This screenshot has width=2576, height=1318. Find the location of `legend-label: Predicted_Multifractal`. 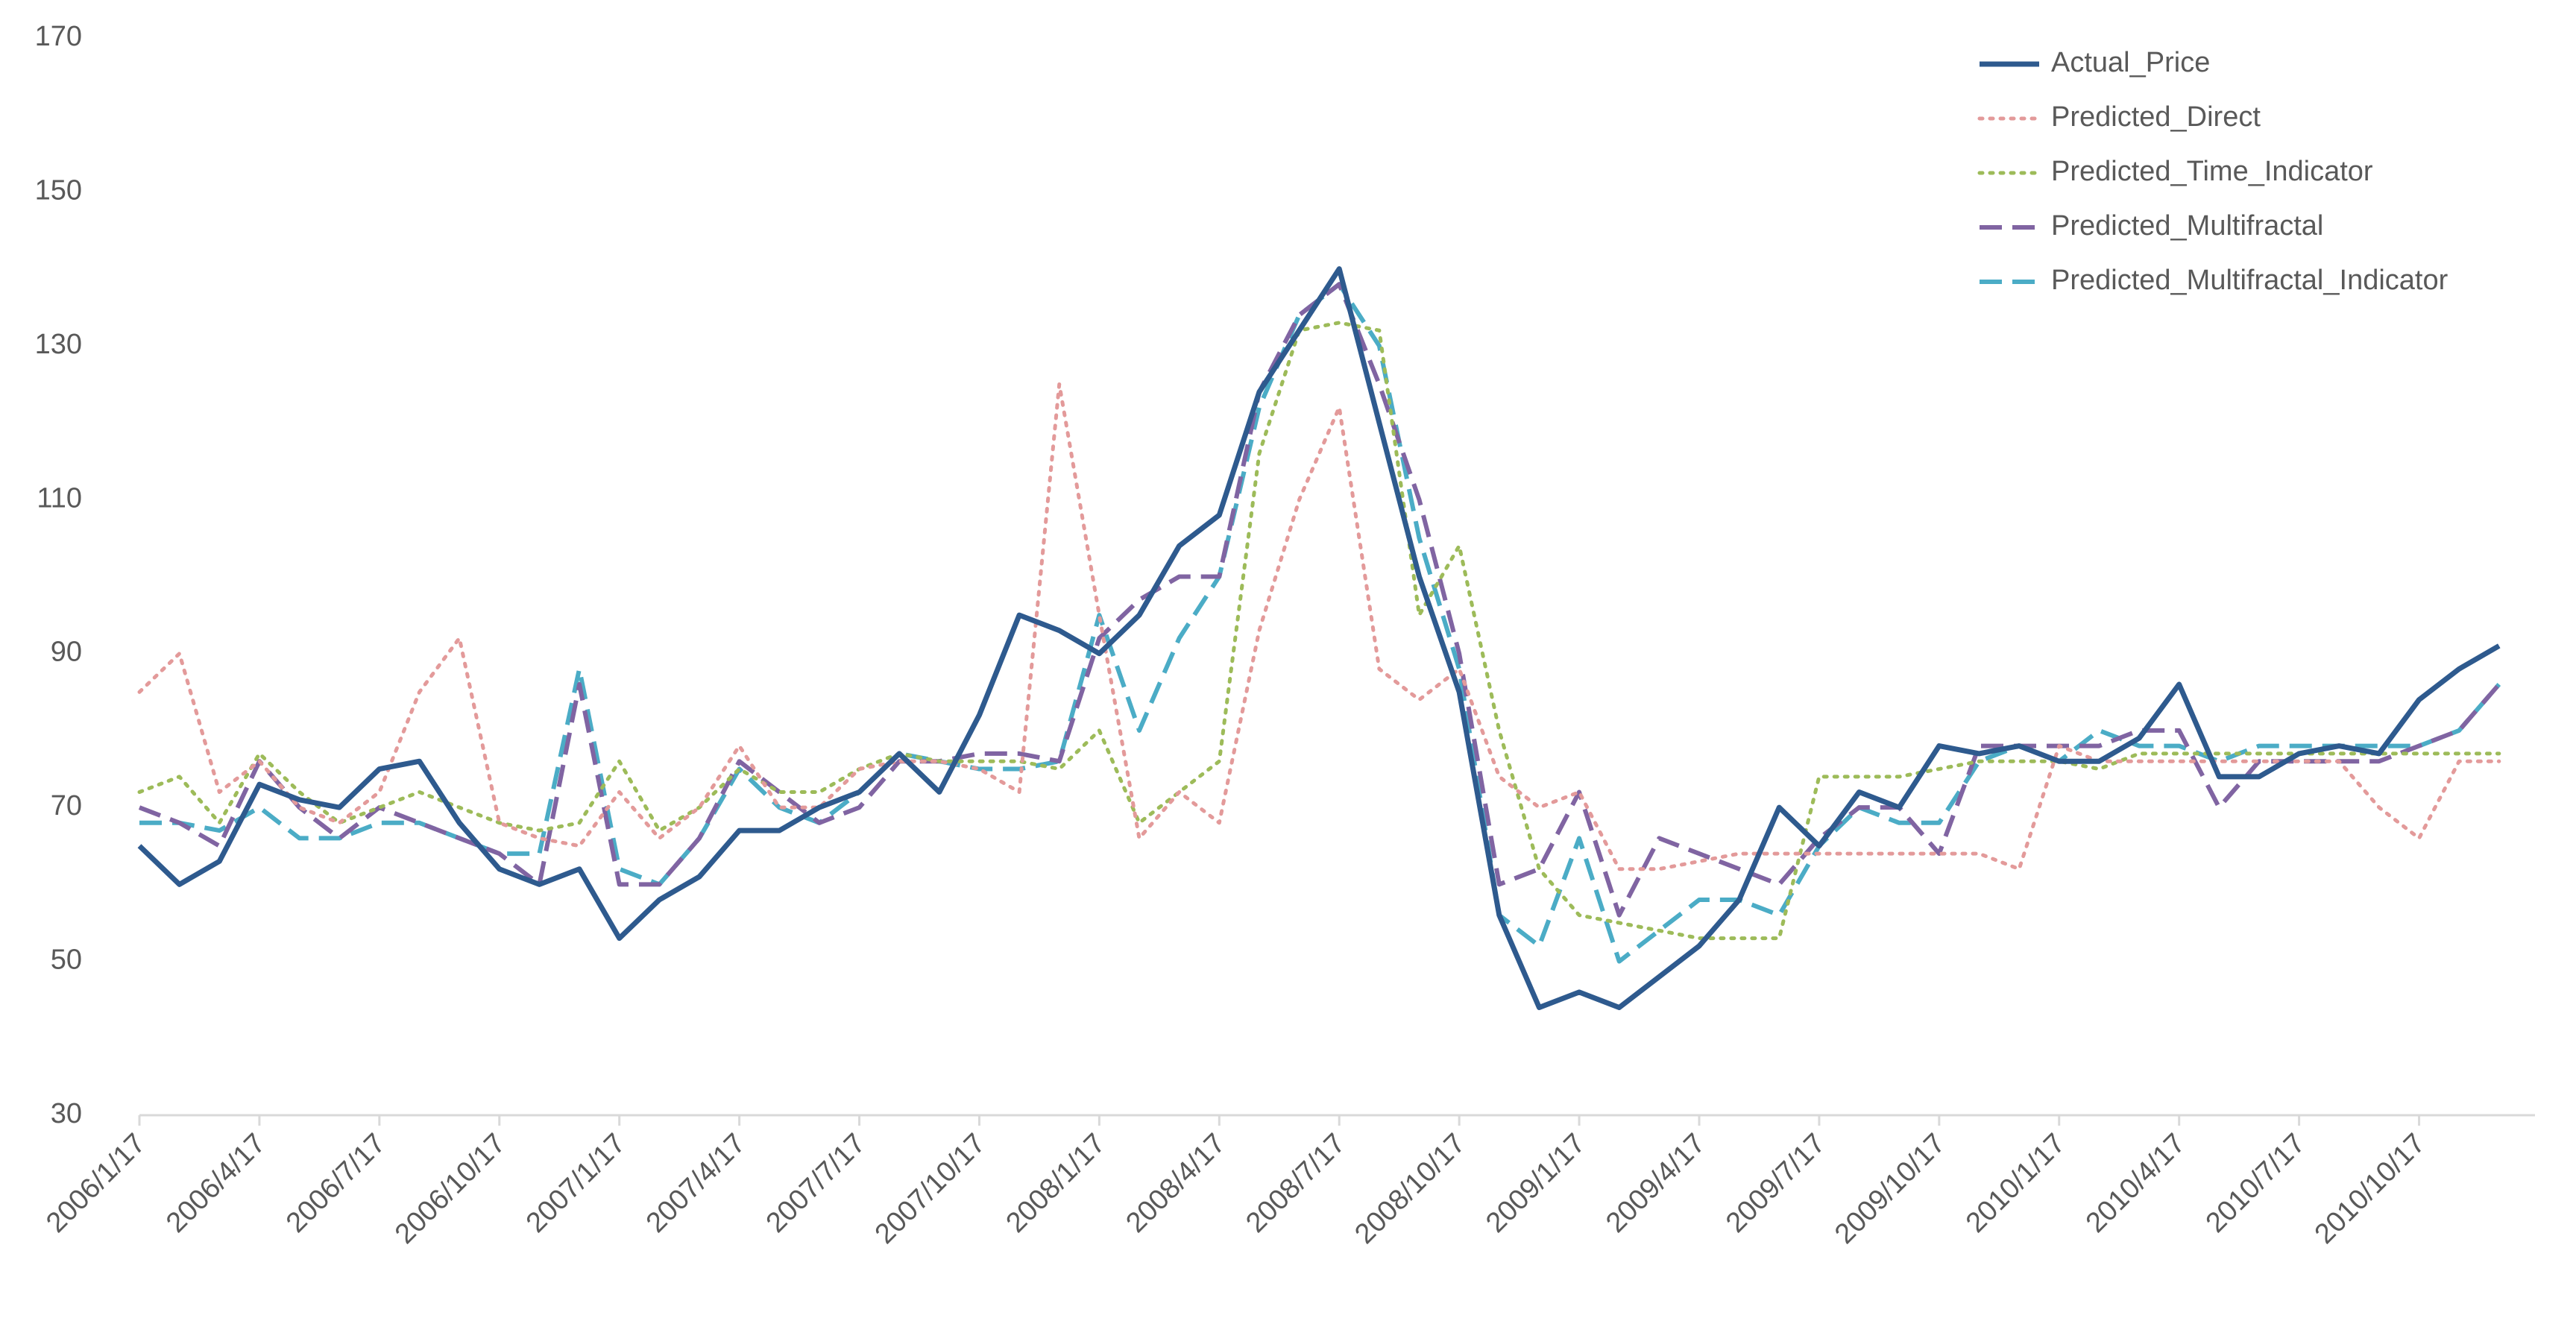

legend-label: Predicted_Multifractal is located at coordinates (2187, 226).